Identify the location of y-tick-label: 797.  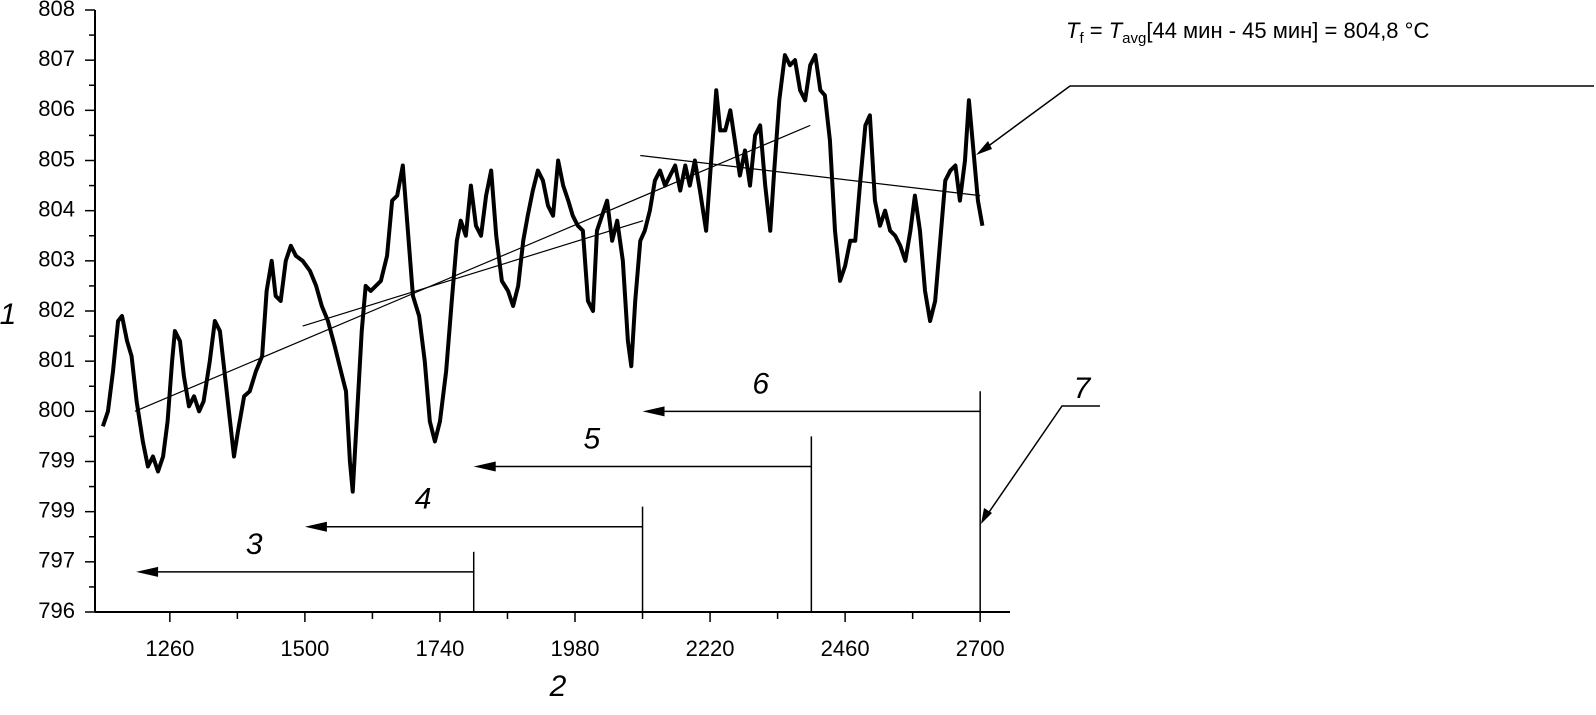
(56, 560).